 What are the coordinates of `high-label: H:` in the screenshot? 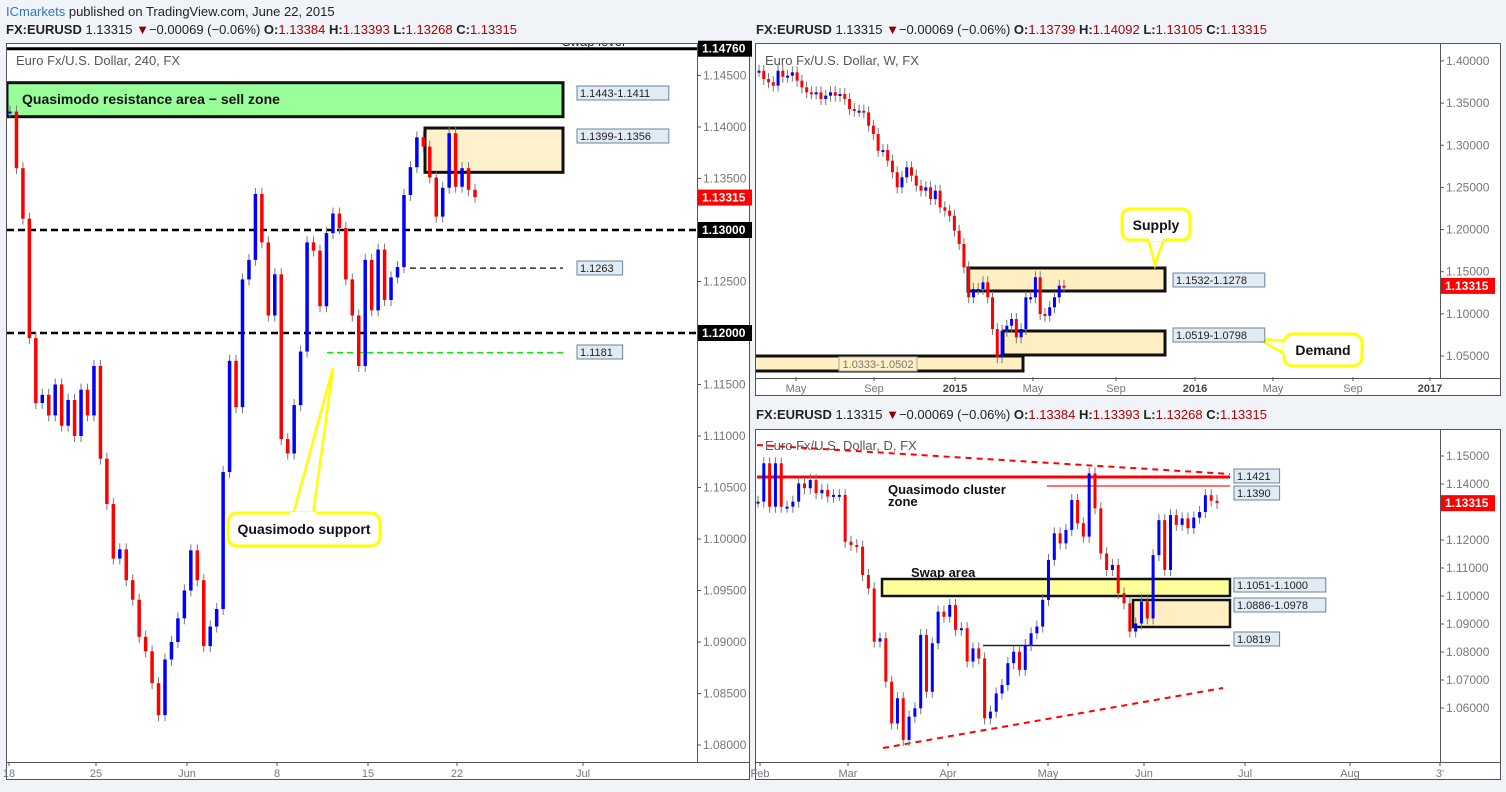 It's located at (335, 29).